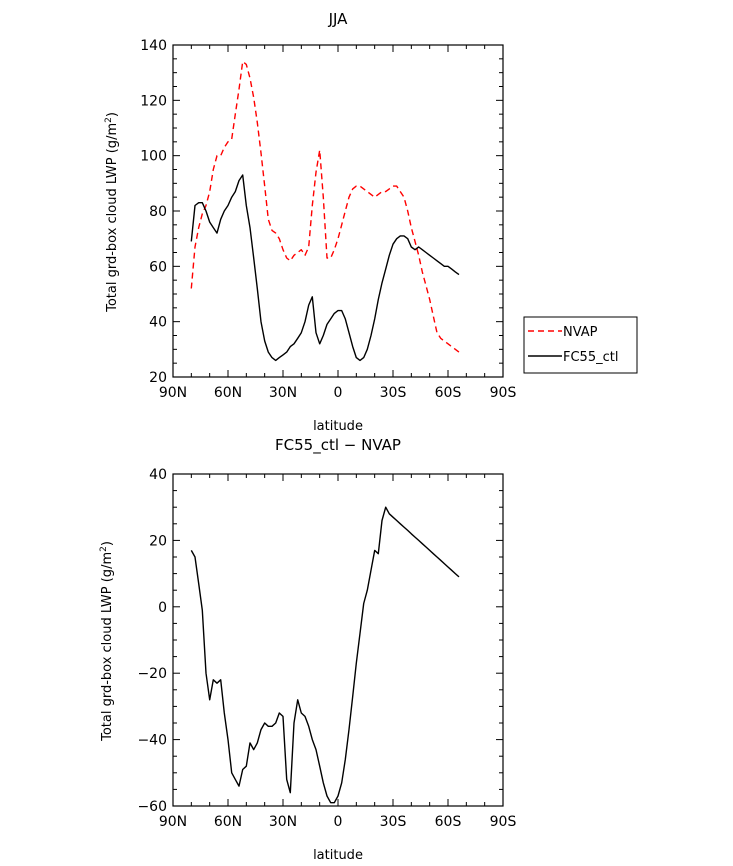 Image resolution: width=733 pixels, height=866 pixels. I want to click on legend: NVAP FC55_ctl, so click(580, 345).